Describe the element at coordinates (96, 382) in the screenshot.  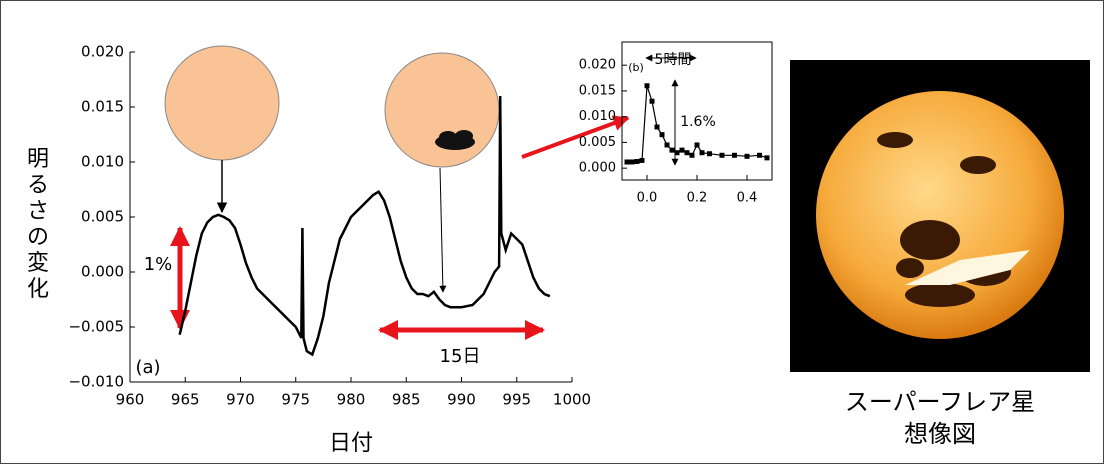
I see `y-tick-label: −0.010` at that location.